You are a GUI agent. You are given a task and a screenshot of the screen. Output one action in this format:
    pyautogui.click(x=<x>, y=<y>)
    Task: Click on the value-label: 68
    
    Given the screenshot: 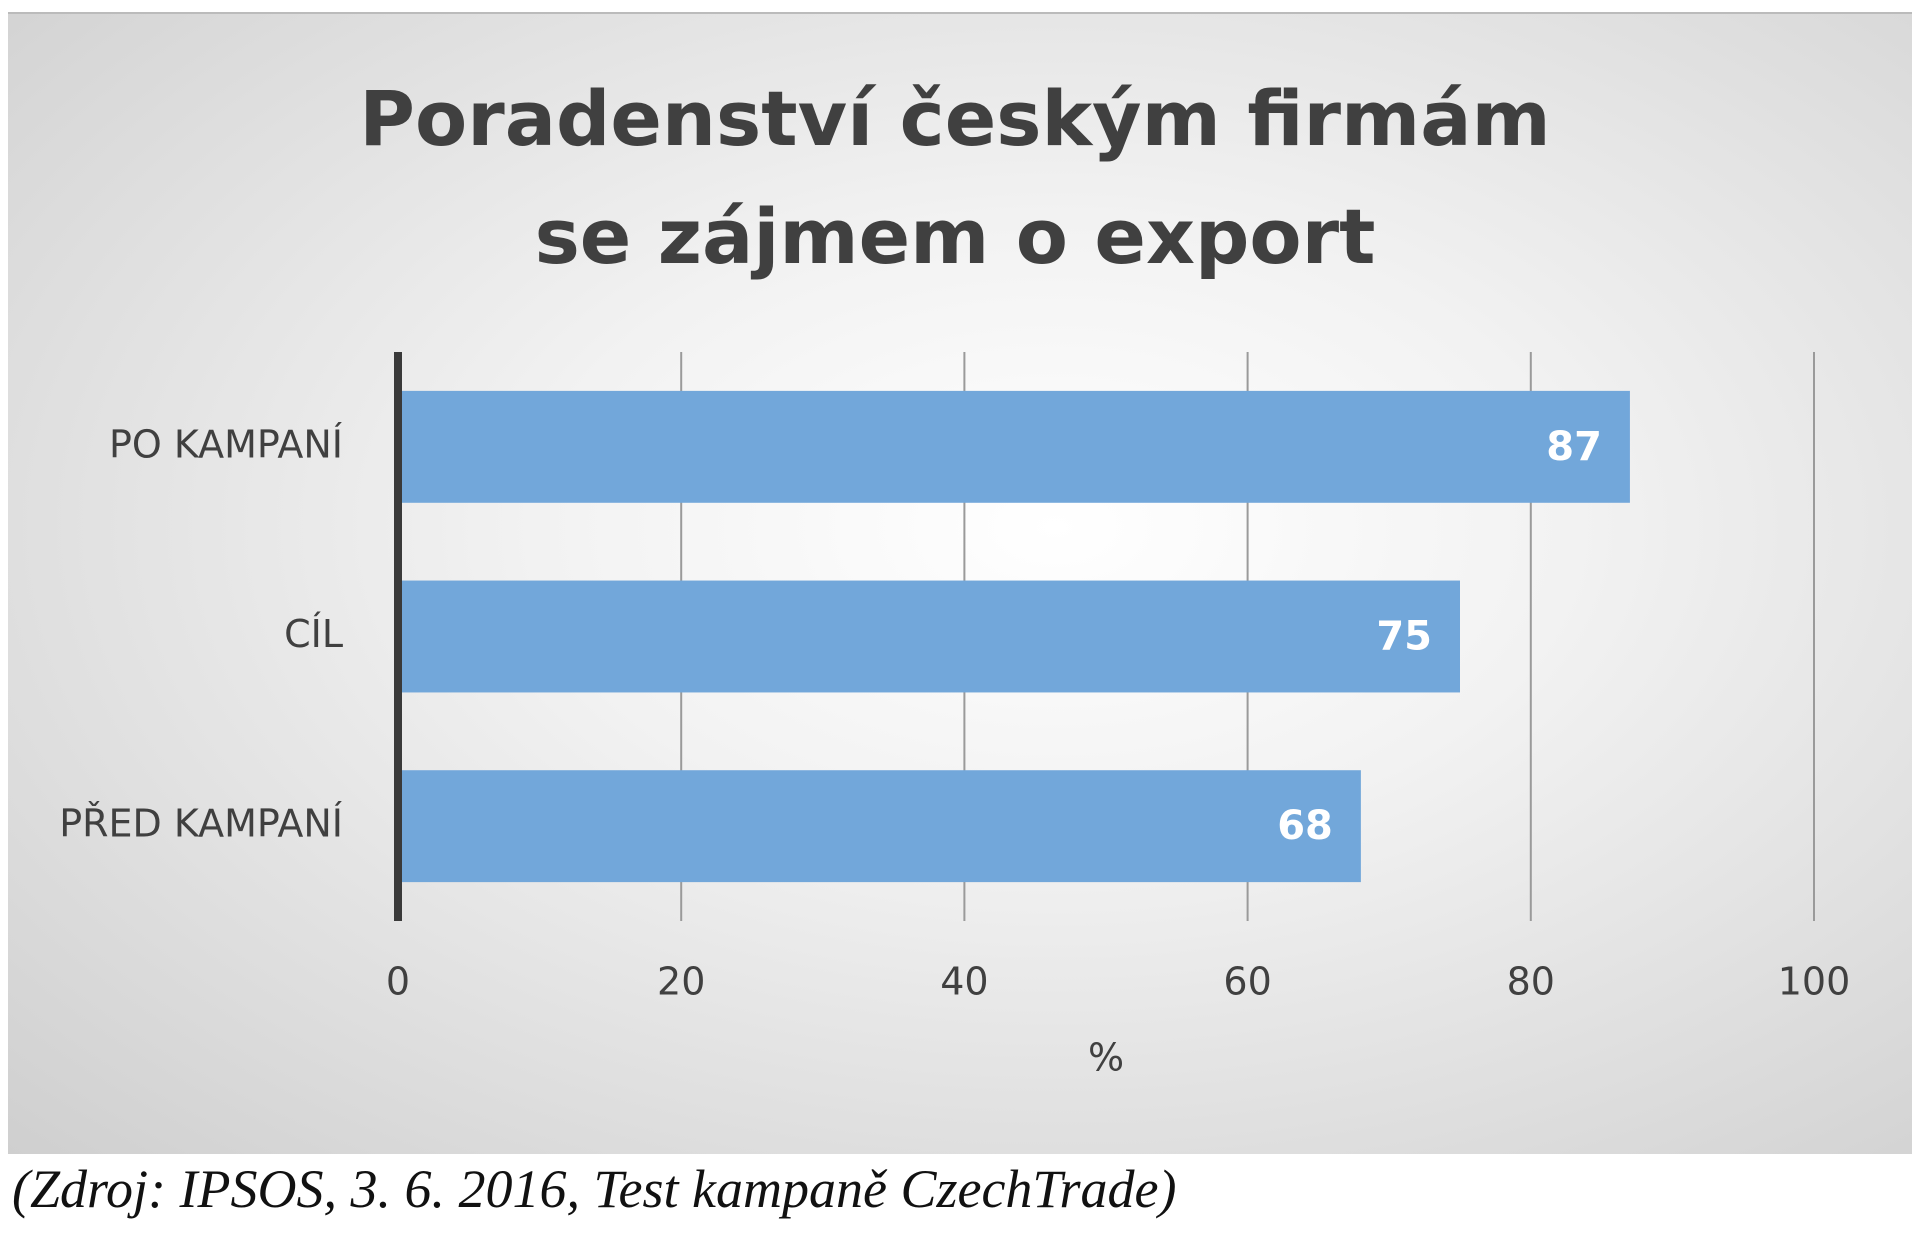 What is the action you would take?
    pyautogui.click(x=1305, y=826)
    